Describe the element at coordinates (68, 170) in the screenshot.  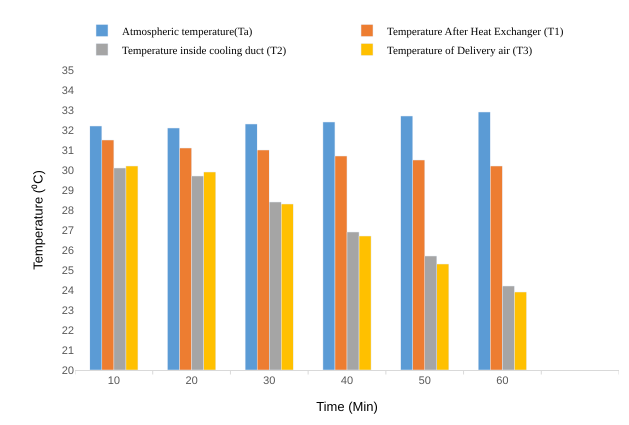
I see `y-tick-label: 30` at that location.